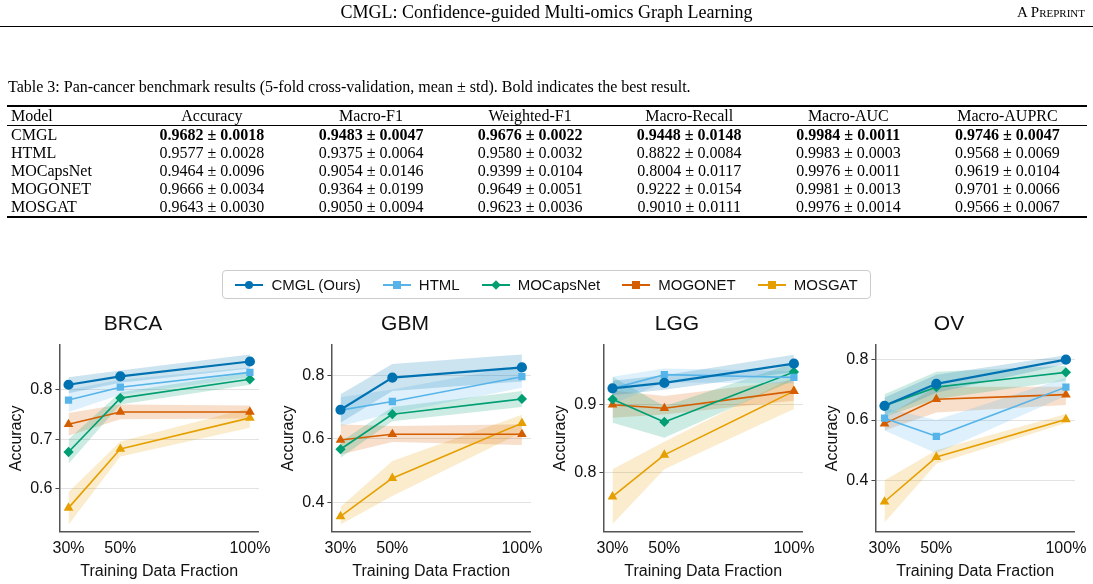 Image resolution: width=1093 pixels, height=584 pixels. What do you see at coordinates (530, 206) in the screenshot?
I see `text: 0.9623 ± 0.0036` at bounding box center [530, 206].